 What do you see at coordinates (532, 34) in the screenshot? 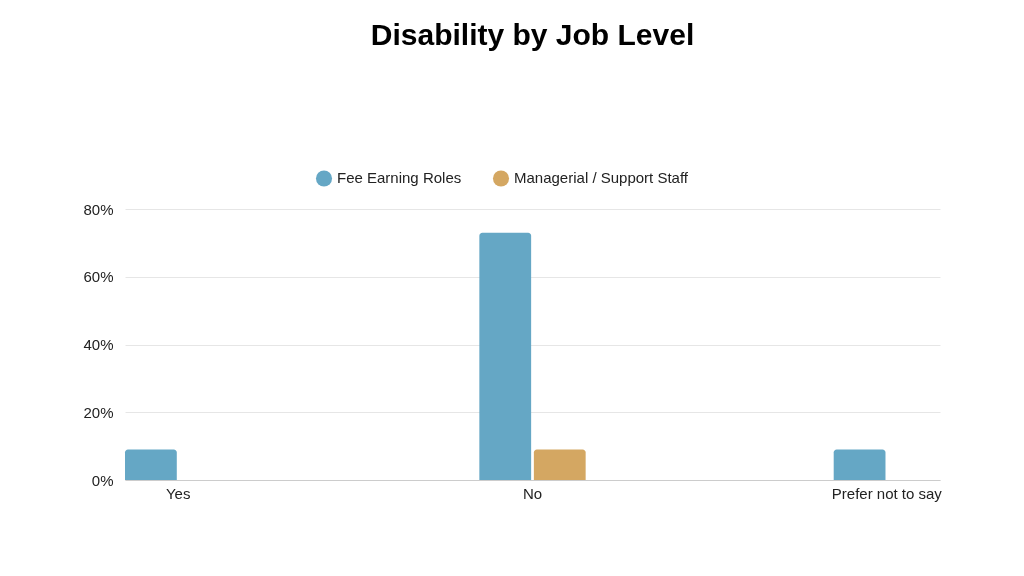
I see `chart-title: Disability by Job Level` at bounding box center [532, 34].